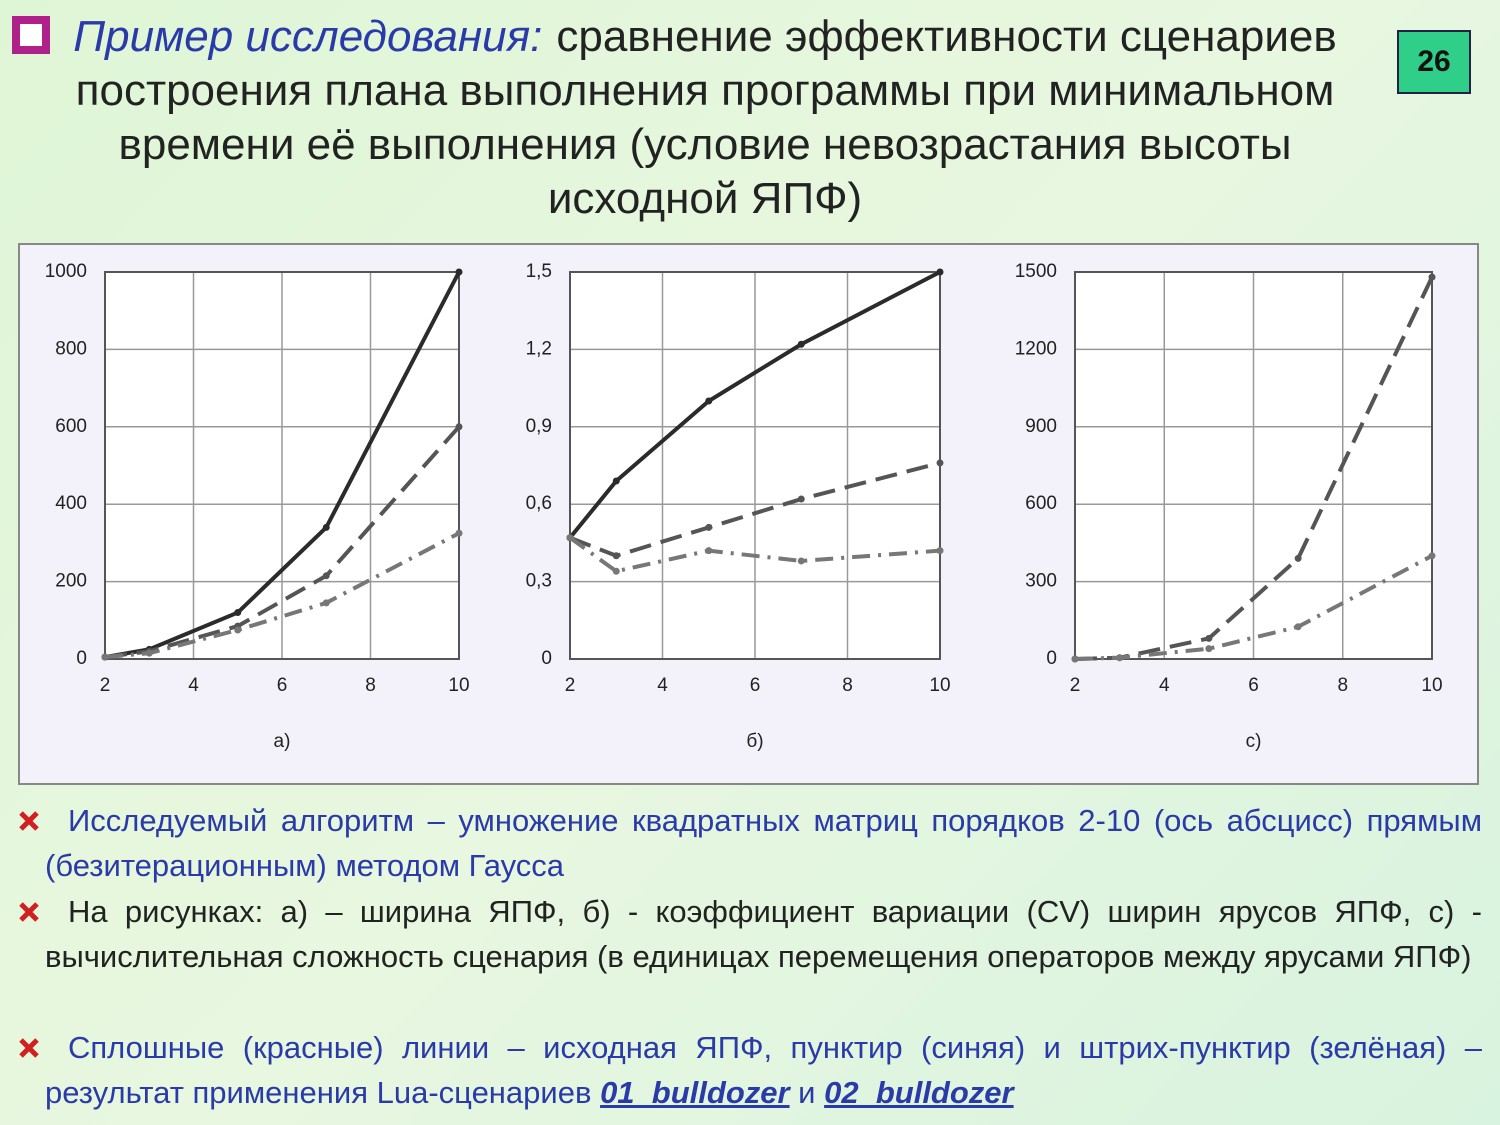 This screenshot has width=1500, height=1125. What do you see at coordinates (539, 426) in the screenshot?
I see `y-tick-label: 0,9` at bounding box center [539, 426].